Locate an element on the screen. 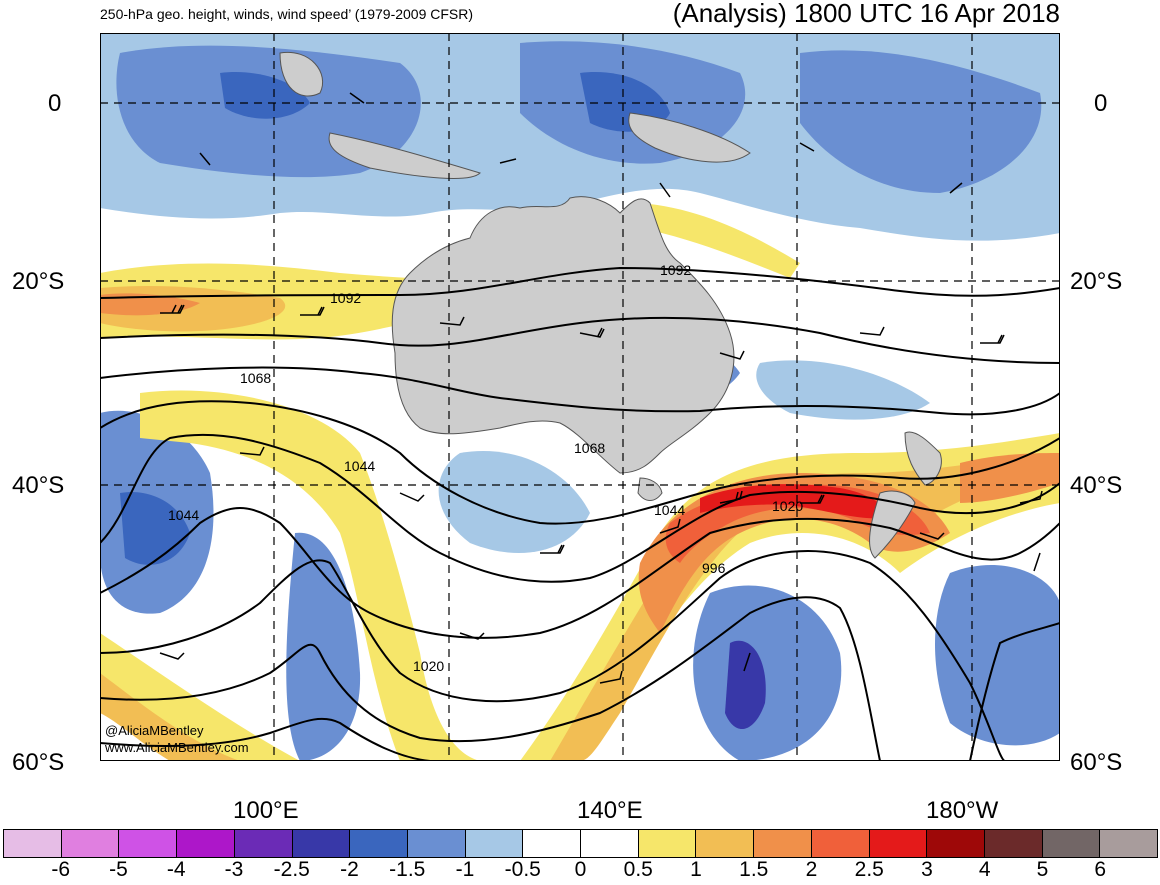 This screenshot has height=885, width=1160. colorbar-tick-label: 0.5 is located at coordinates (638, 869).